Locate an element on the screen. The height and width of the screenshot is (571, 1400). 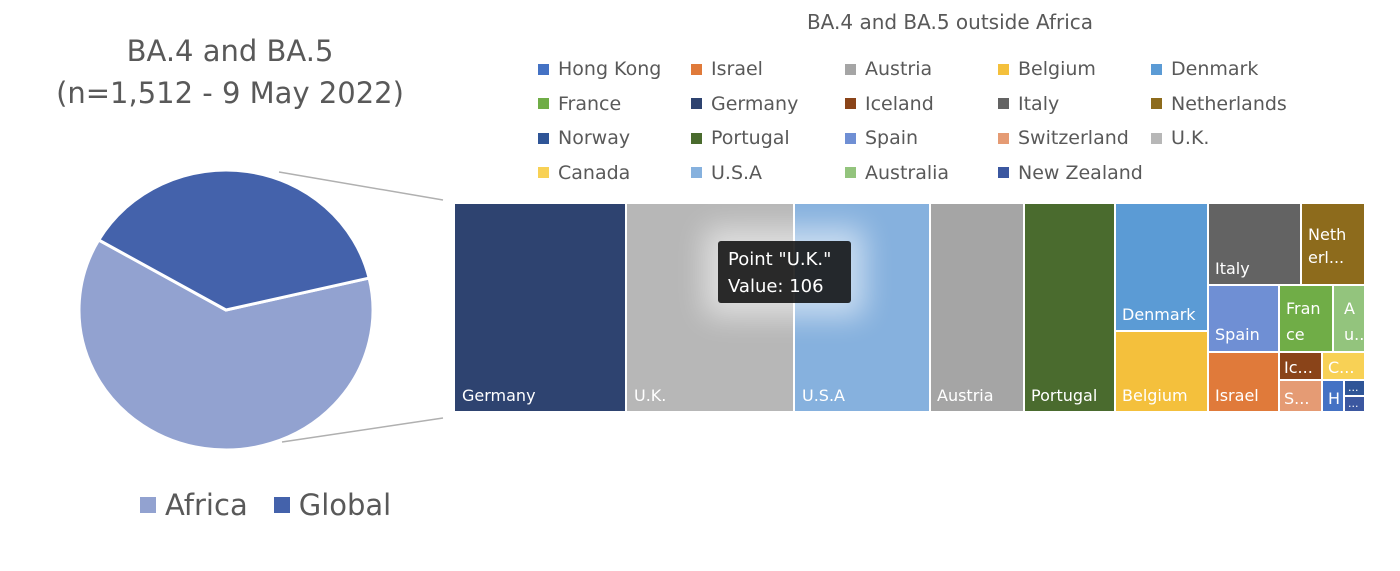
legend-swatch-belgium is located at coordinates (1003, 69).